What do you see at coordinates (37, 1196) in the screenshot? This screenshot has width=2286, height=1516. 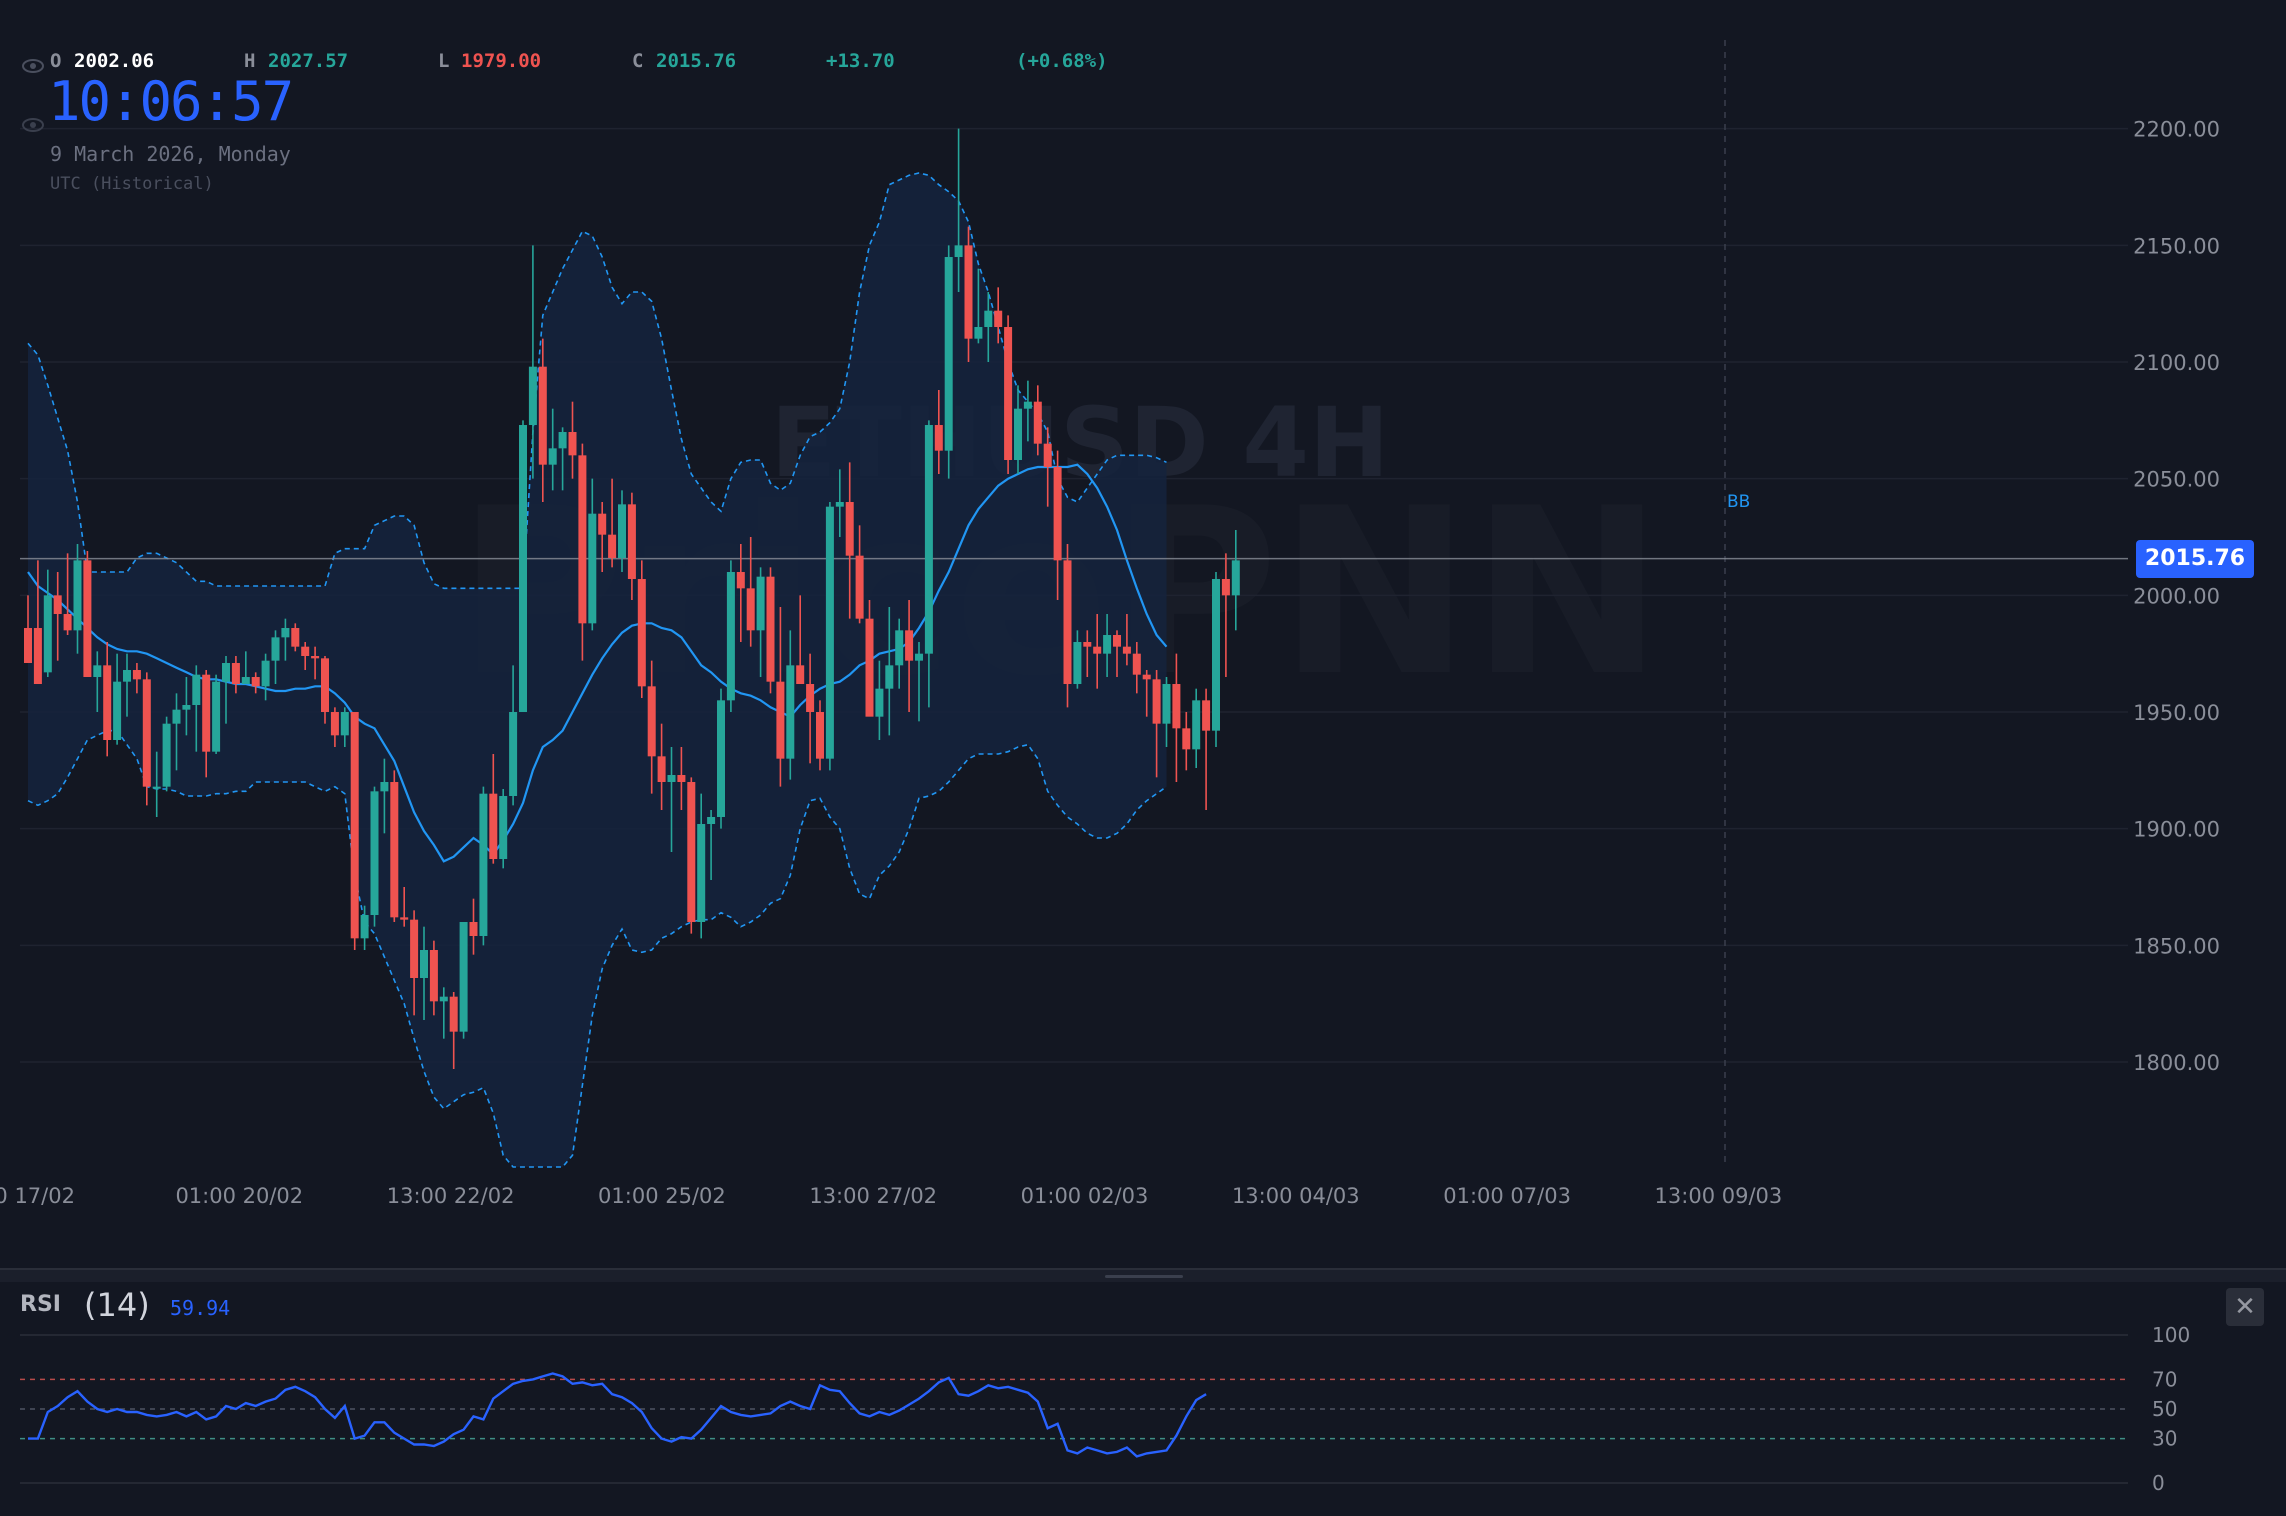 I see `time-tick-label: 00 17/02` at bounding box center [37, 1196].